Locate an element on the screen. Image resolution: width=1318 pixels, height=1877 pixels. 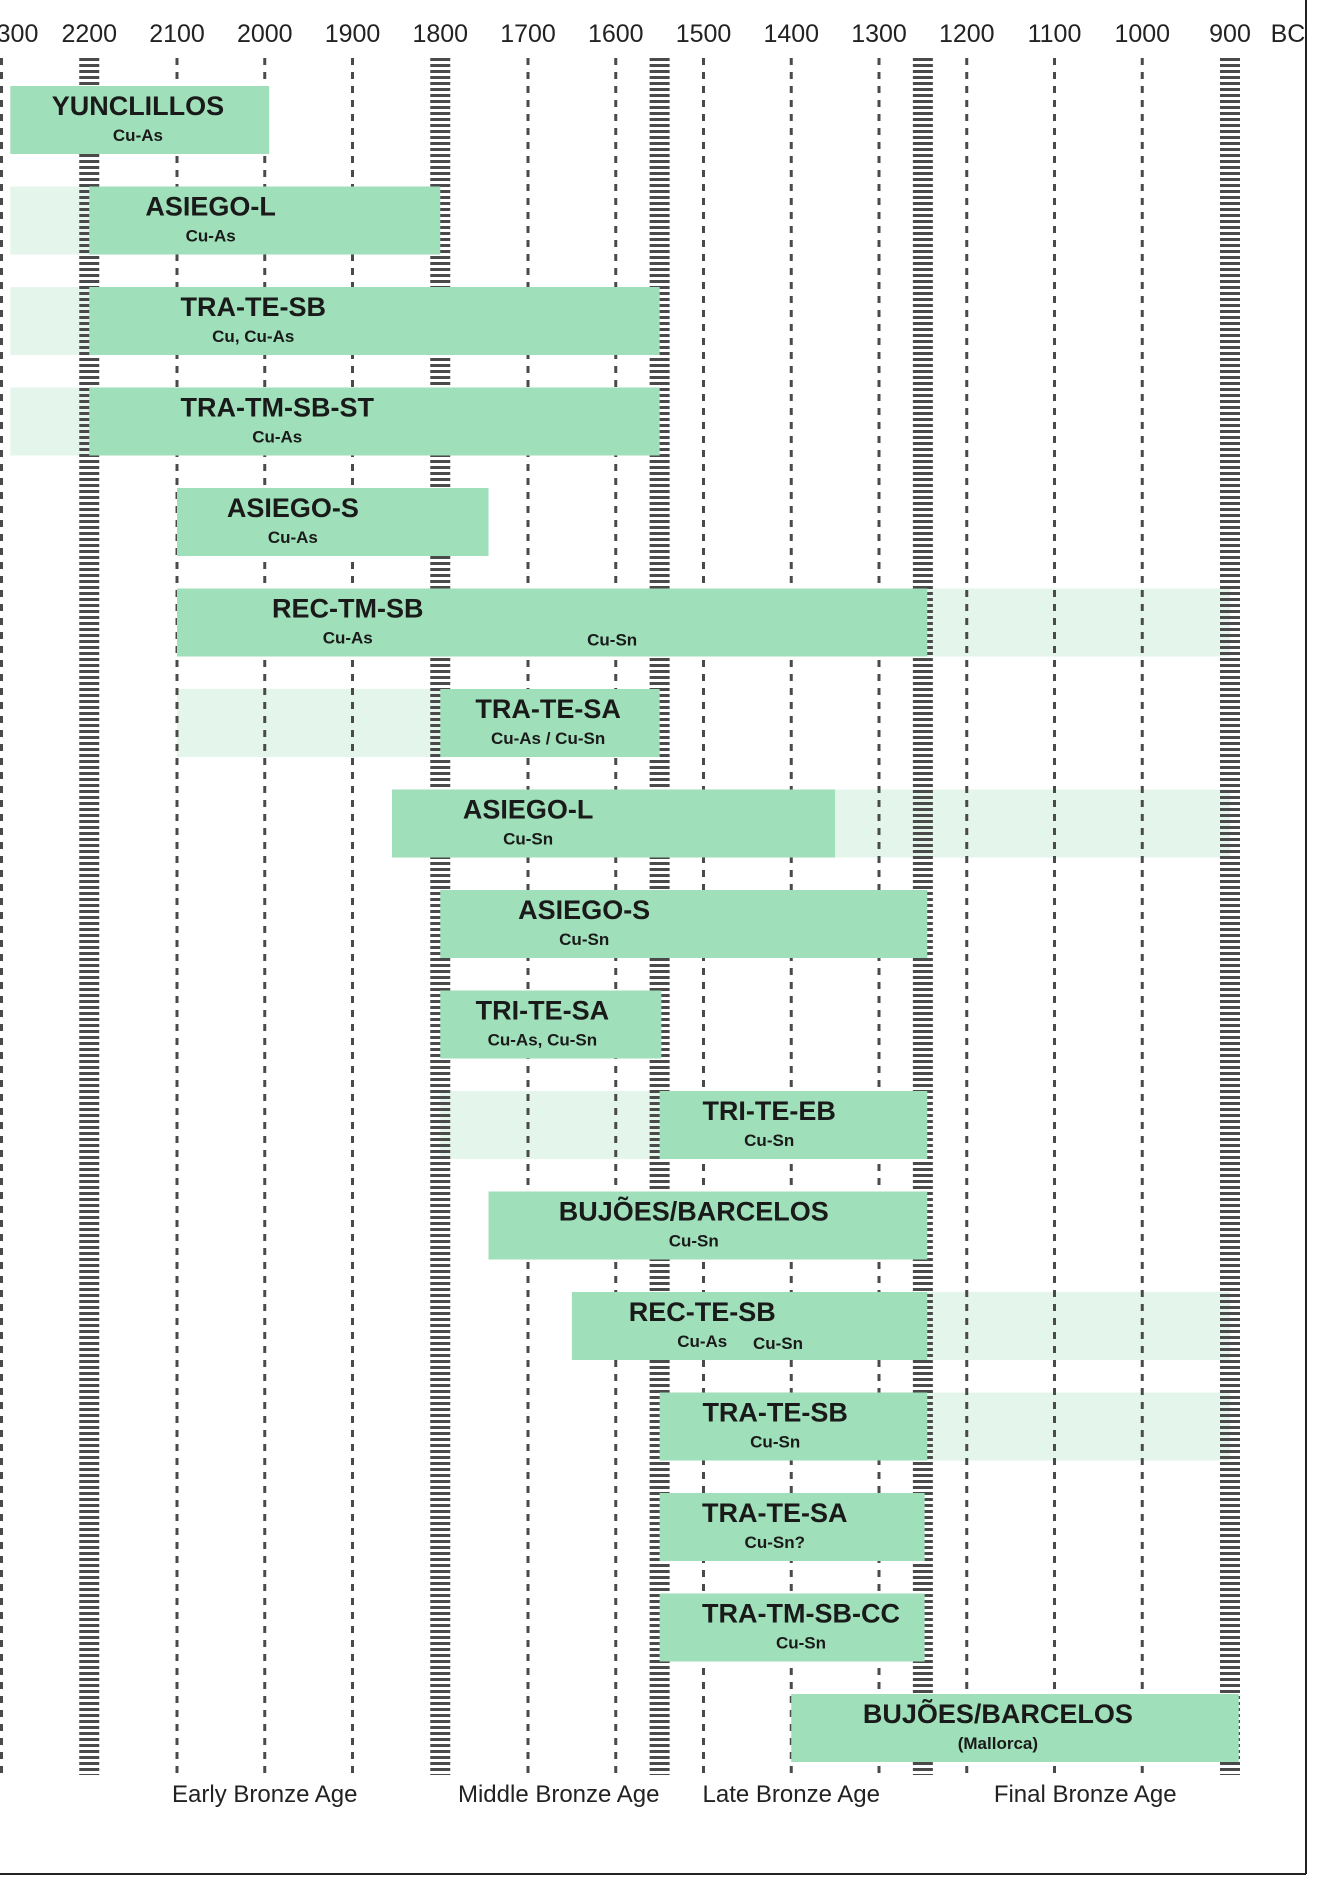
year-tick-label: 2100 is located at coordinates (177, 34).